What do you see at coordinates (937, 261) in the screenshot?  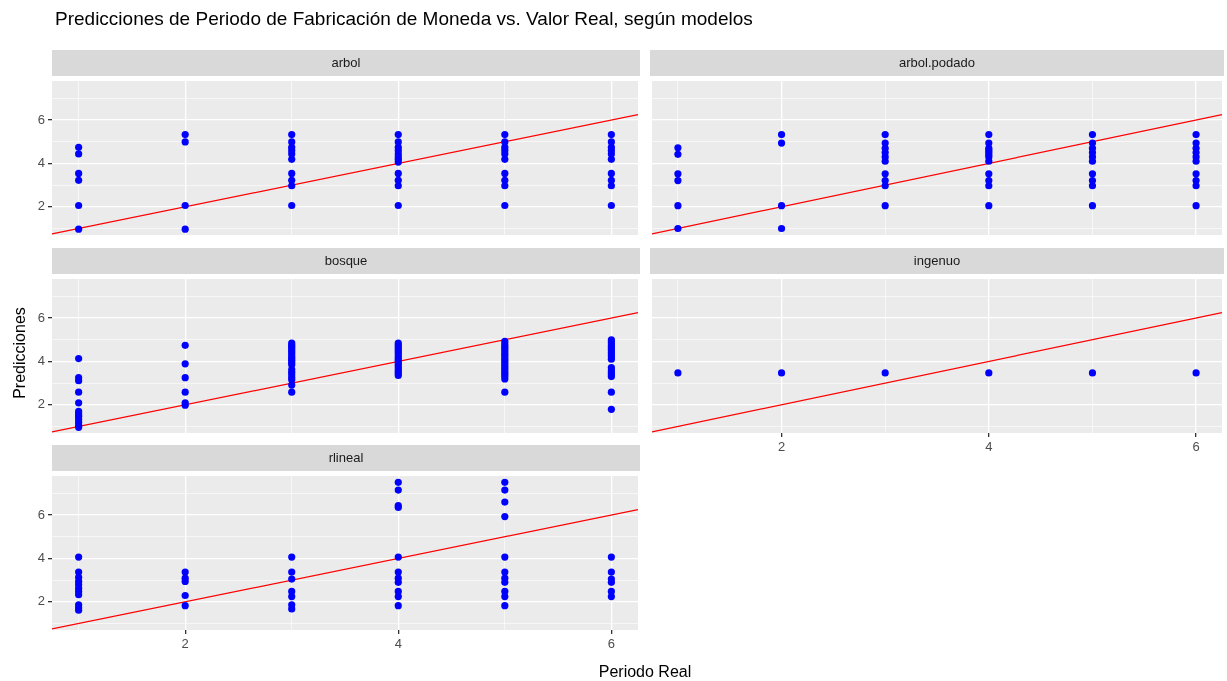 I see `chart-subtitle: ingenuo` at bounding box center [937, 261].